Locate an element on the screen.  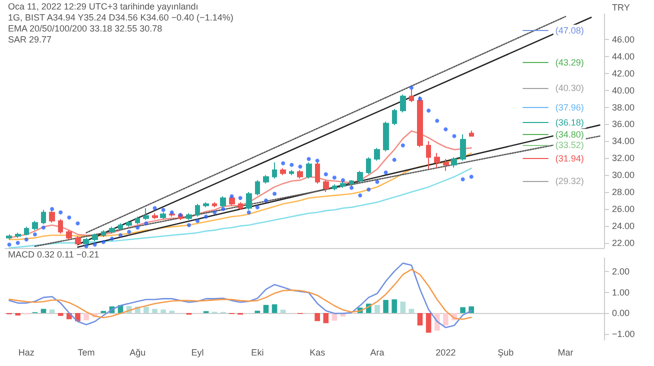
y-tick-label: 28.00 is located at coordinates (623, 192).